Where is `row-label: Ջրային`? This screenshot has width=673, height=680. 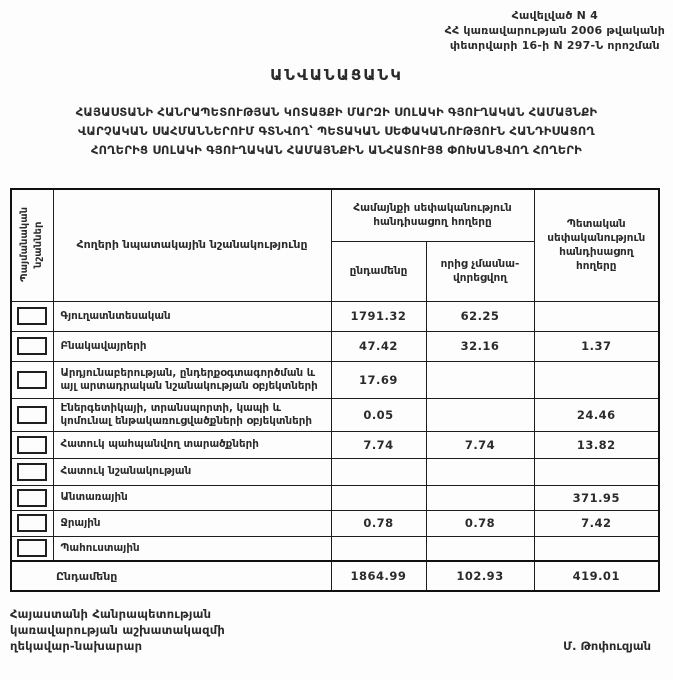
row-label: Ջրային is located at coordinates (192, 523).